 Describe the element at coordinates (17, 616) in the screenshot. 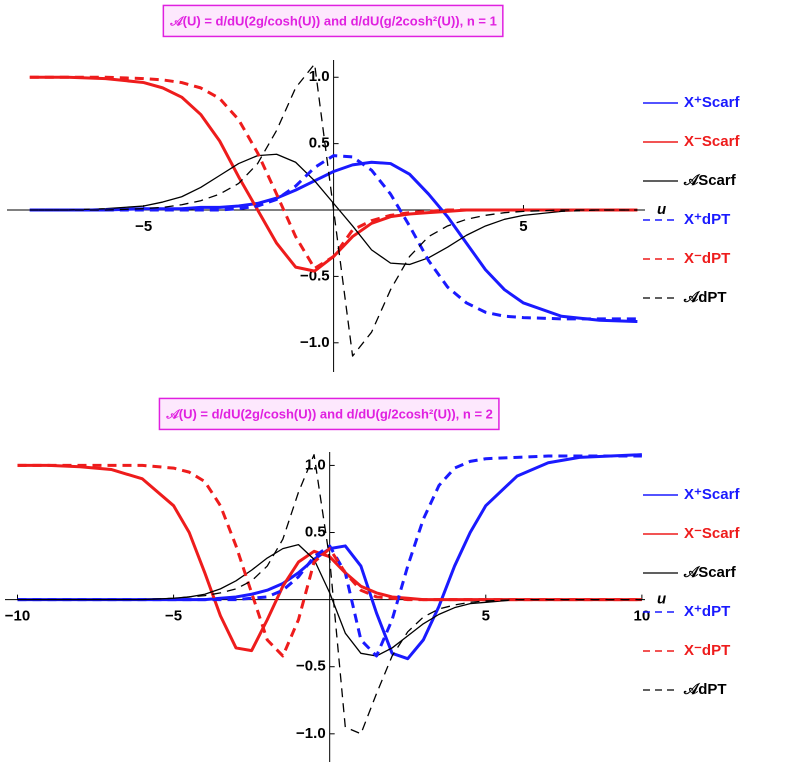

I see `x-tick-label: −10` at that location.